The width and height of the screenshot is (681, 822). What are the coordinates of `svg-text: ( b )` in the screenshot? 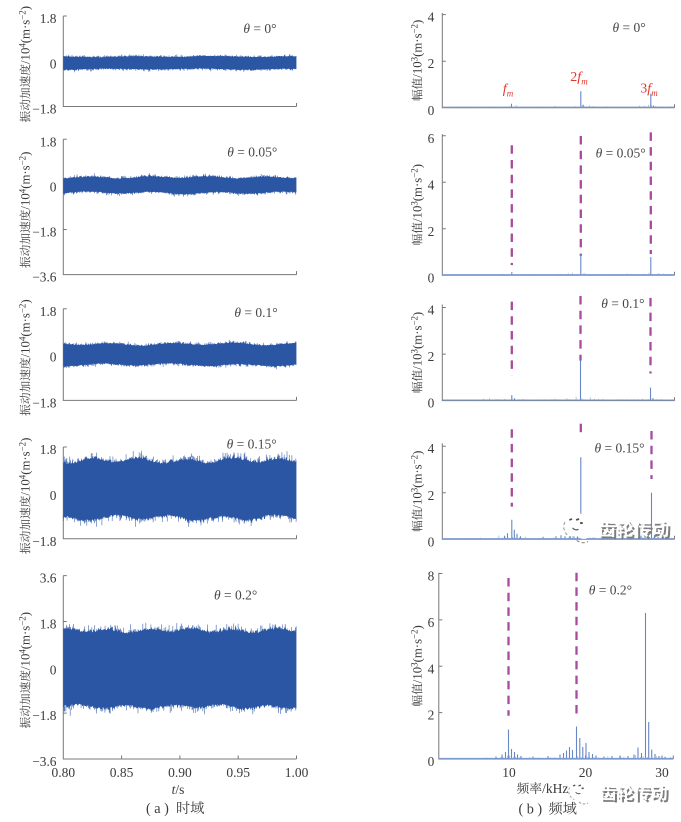 It's located at (532, 810).